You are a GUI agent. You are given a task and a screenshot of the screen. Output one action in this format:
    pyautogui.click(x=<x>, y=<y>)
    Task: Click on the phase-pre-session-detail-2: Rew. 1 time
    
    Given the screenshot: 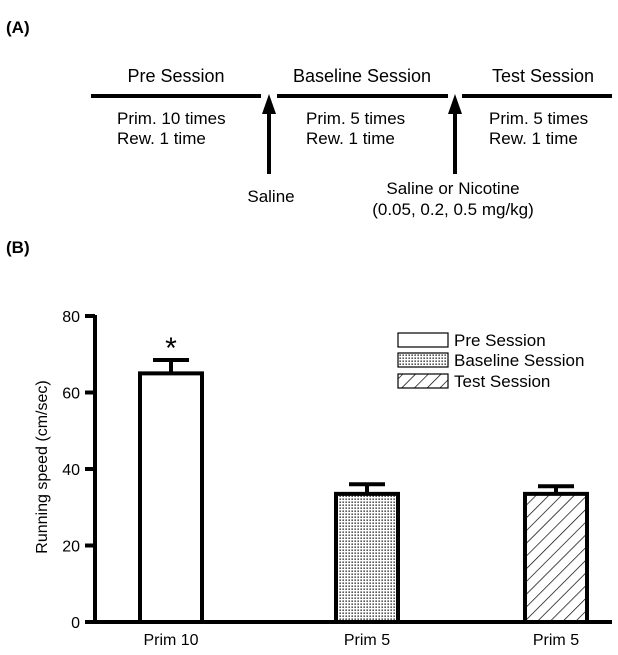 What is the action you would take?
    pyautogui.click(x=161, y=138)
    